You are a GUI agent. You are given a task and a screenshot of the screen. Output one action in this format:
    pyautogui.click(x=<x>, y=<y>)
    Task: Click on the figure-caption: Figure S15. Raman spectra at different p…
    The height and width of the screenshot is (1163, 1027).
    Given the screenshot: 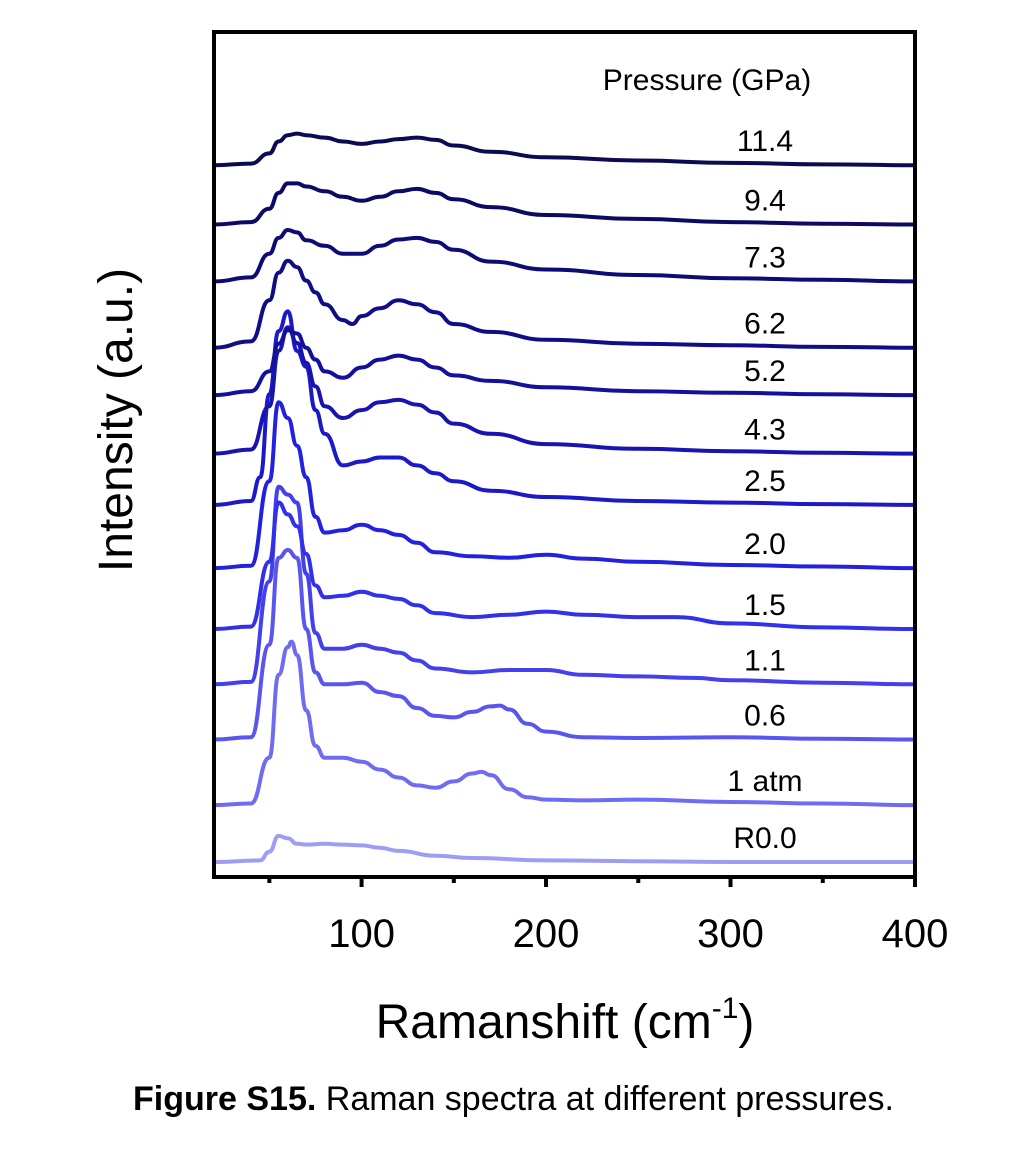 What is the action you would take?
    pyautogui.click(x=513, y=1099)
    